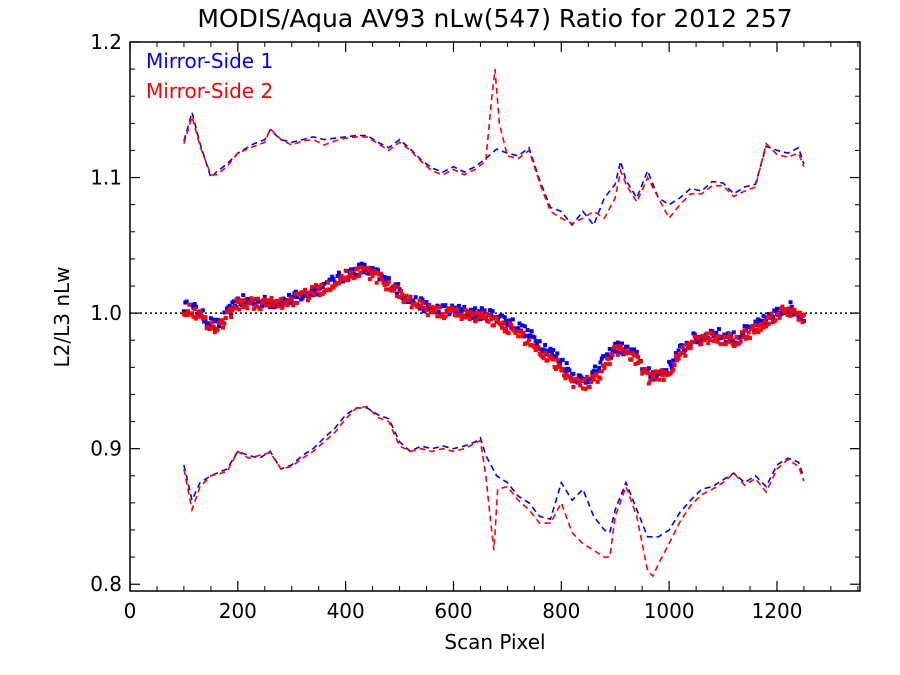 The height and width of the screenshot is (675, 900). What do you see at coordinates (777, 611) in the screenshot?
I see `x-tick-label: 1200` at bounding box center [777, 611].